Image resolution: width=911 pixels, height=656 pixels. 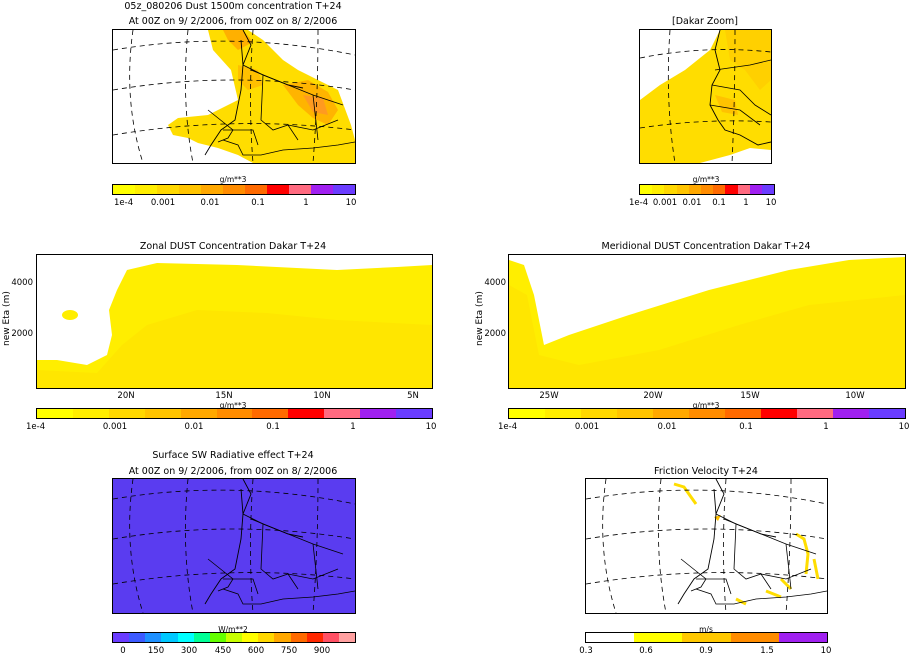 I want to click on dust-1500m-map, so click(x=234, y=96).